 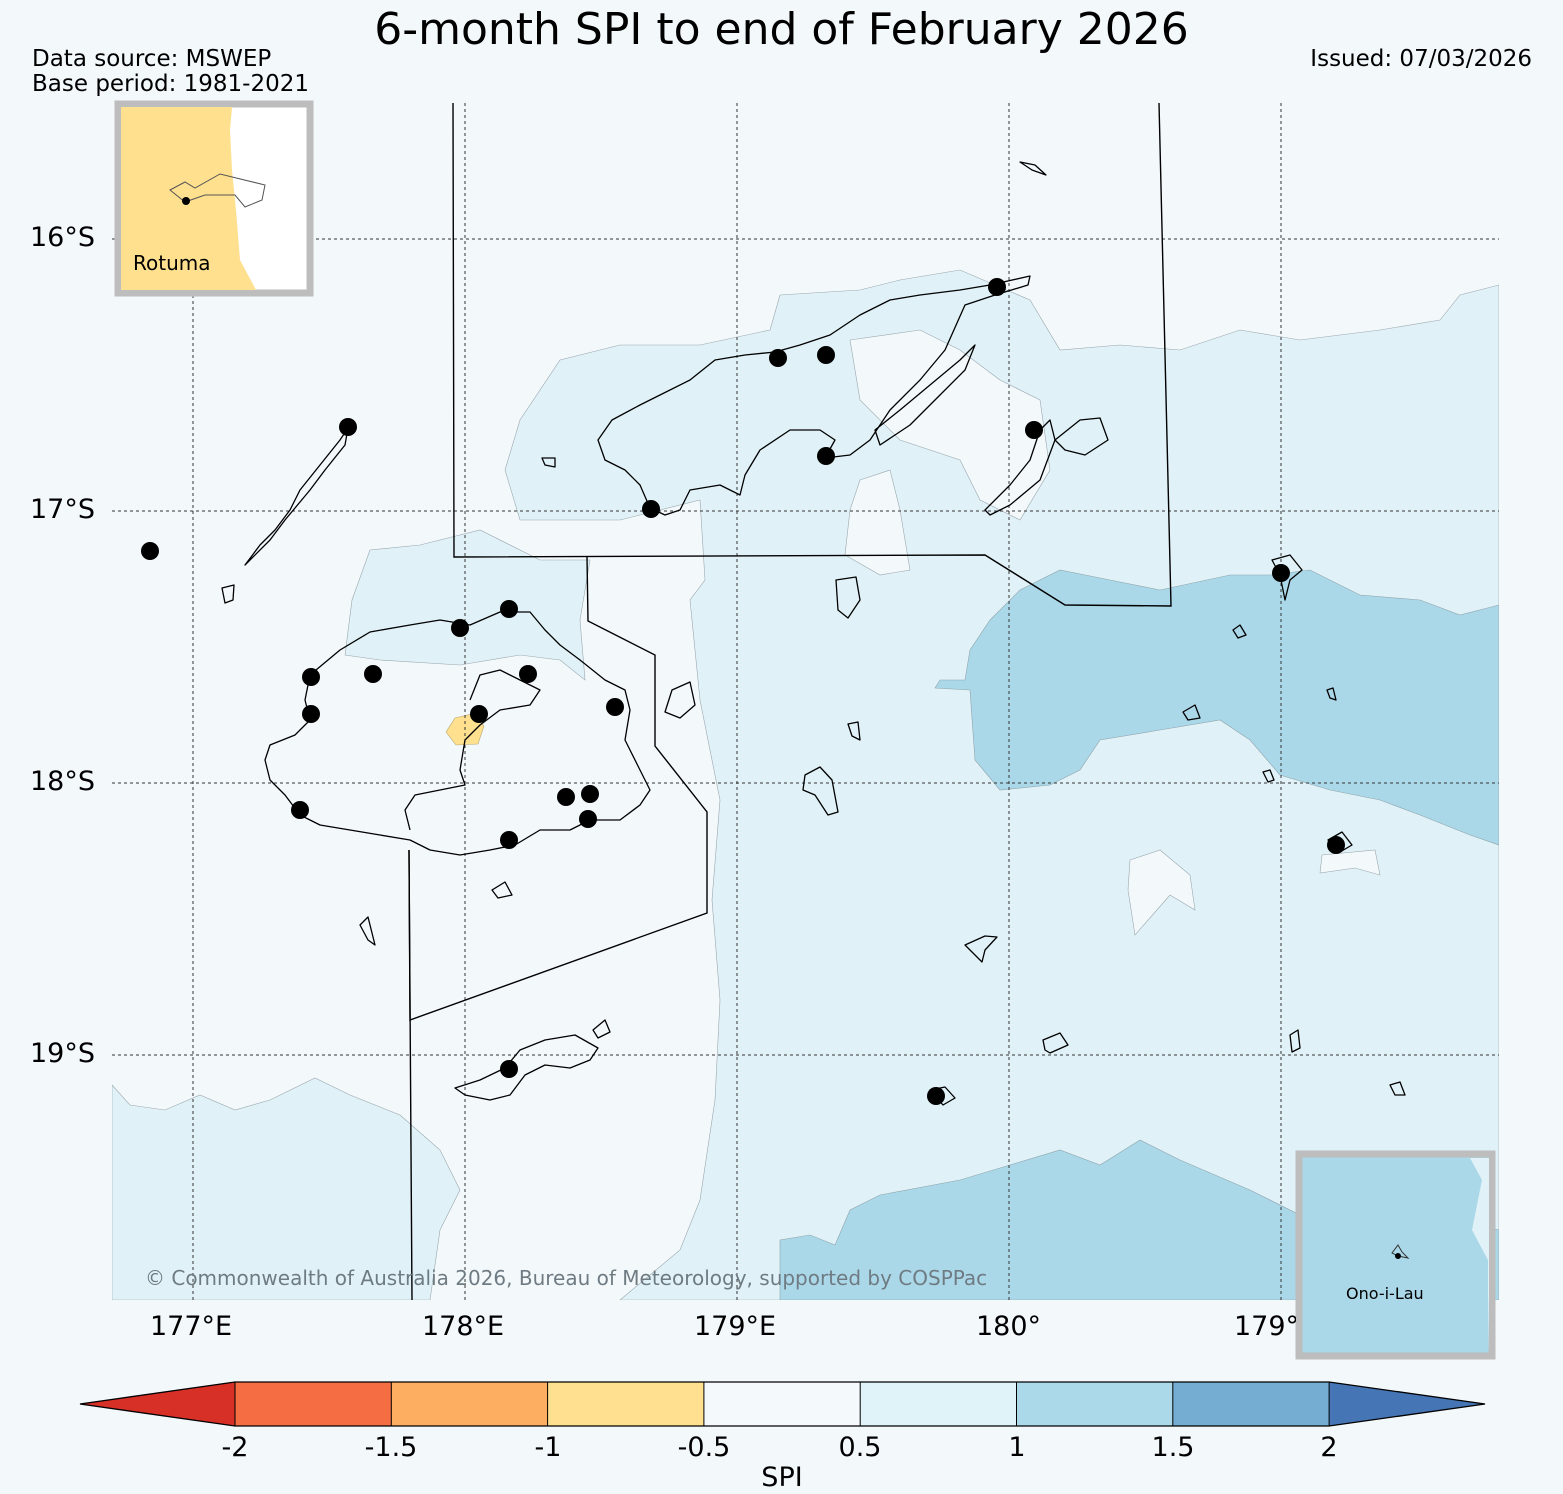 What do you see at coordinates (782, 1477) in the screenshot?
I see `colorbar-label: SPI` at bounding box center [782, 1477].